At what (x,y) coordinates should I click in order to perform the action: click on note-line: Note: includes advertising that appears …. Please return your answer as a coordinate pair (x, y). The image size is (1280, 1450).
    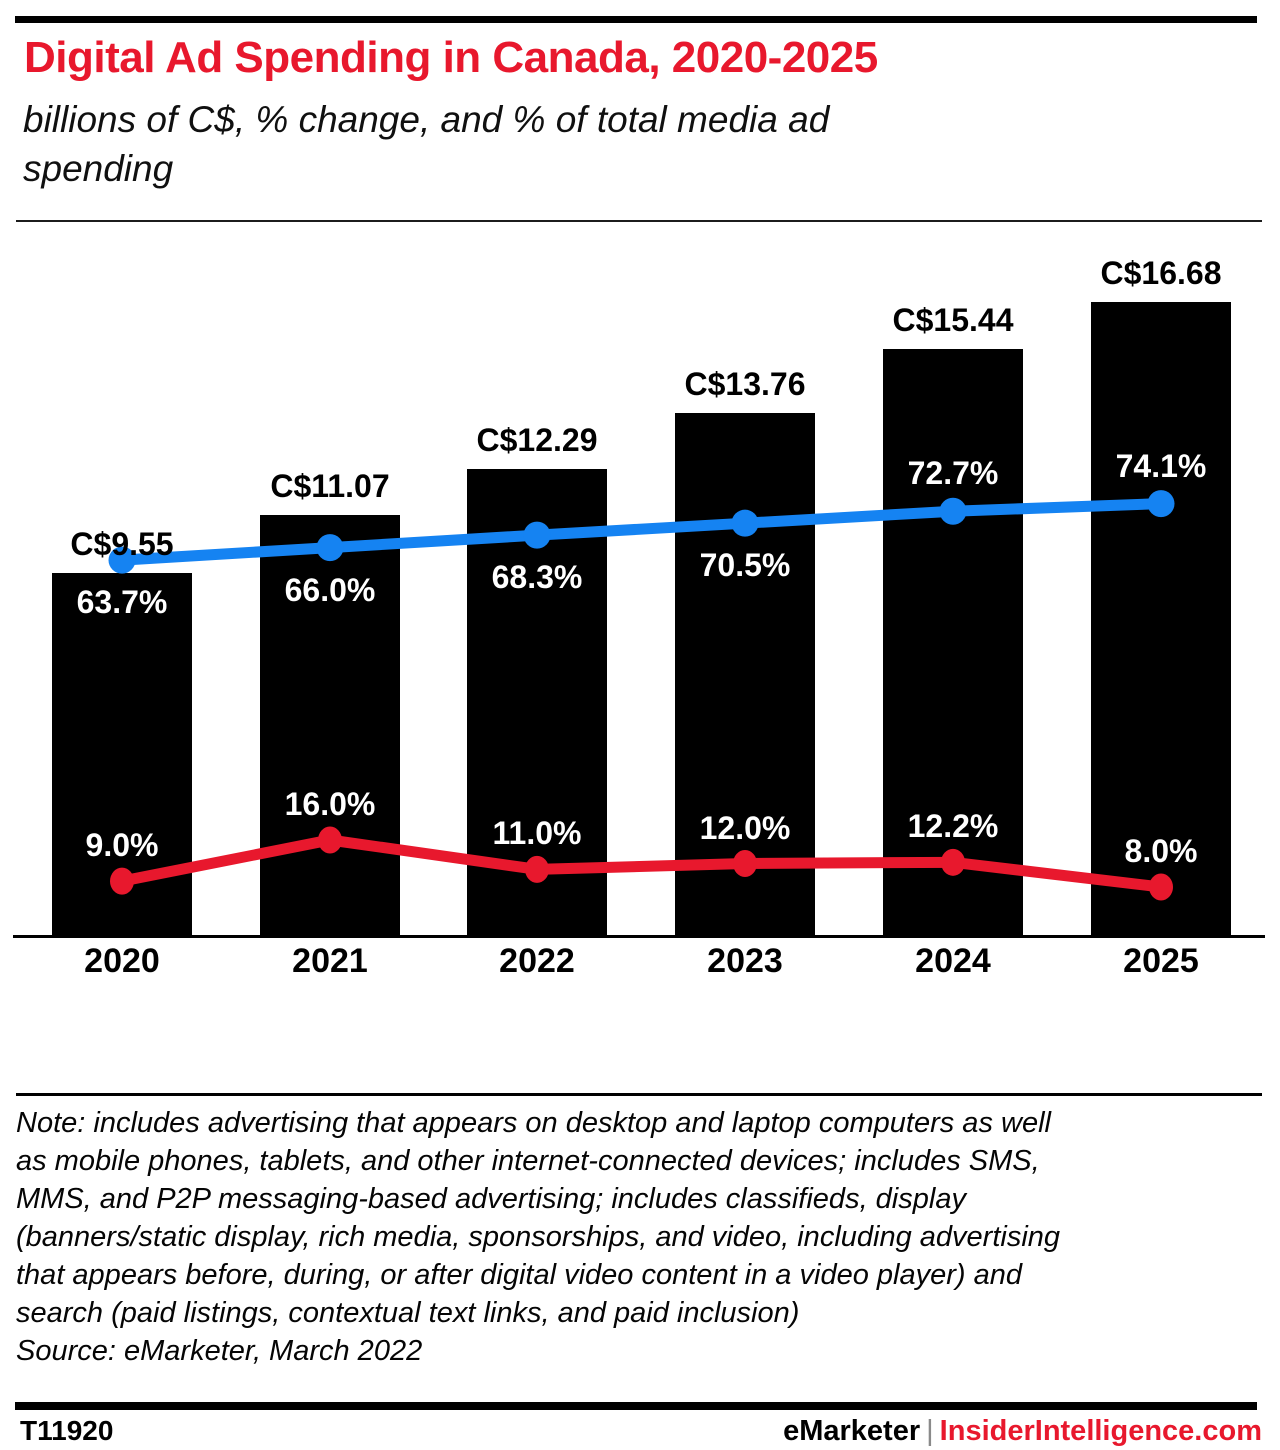
    Looking at the image, I should click on (533, 1123).